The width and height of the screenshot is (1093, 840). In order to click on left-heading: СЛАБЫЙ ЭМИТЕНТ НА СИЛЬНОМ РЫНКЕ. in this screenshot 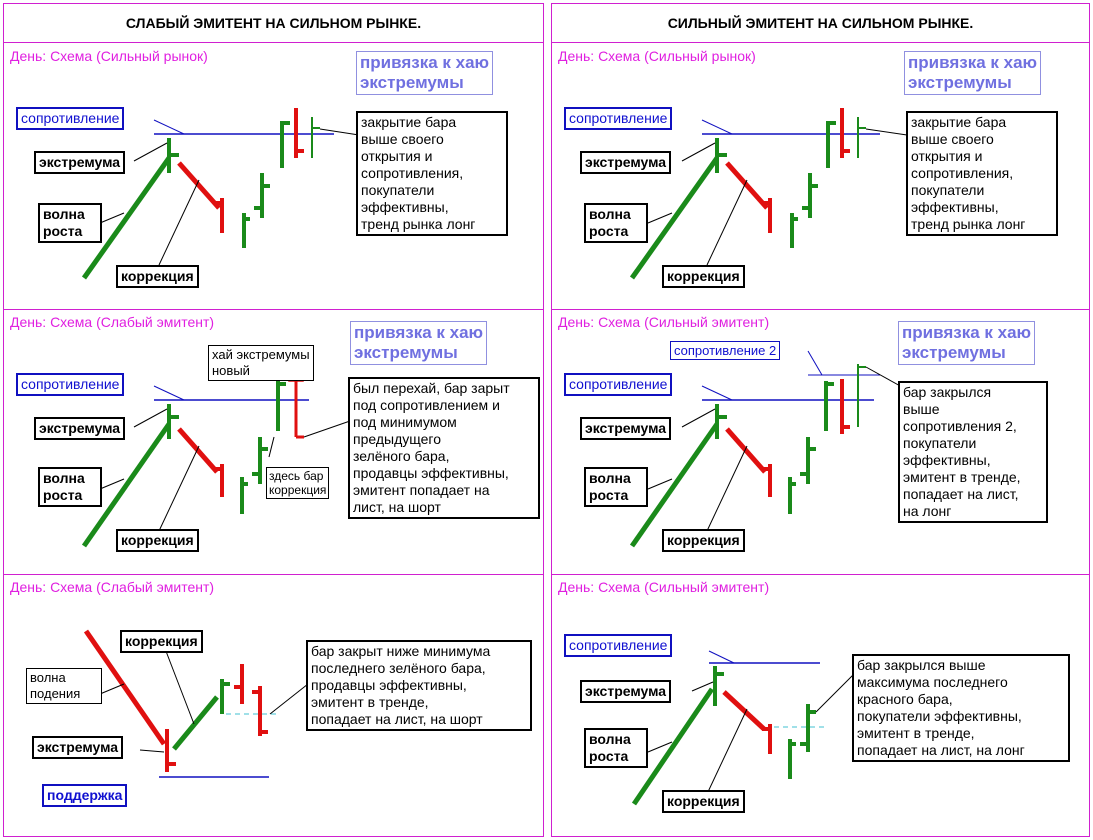, I will do `click(273, 23)`.